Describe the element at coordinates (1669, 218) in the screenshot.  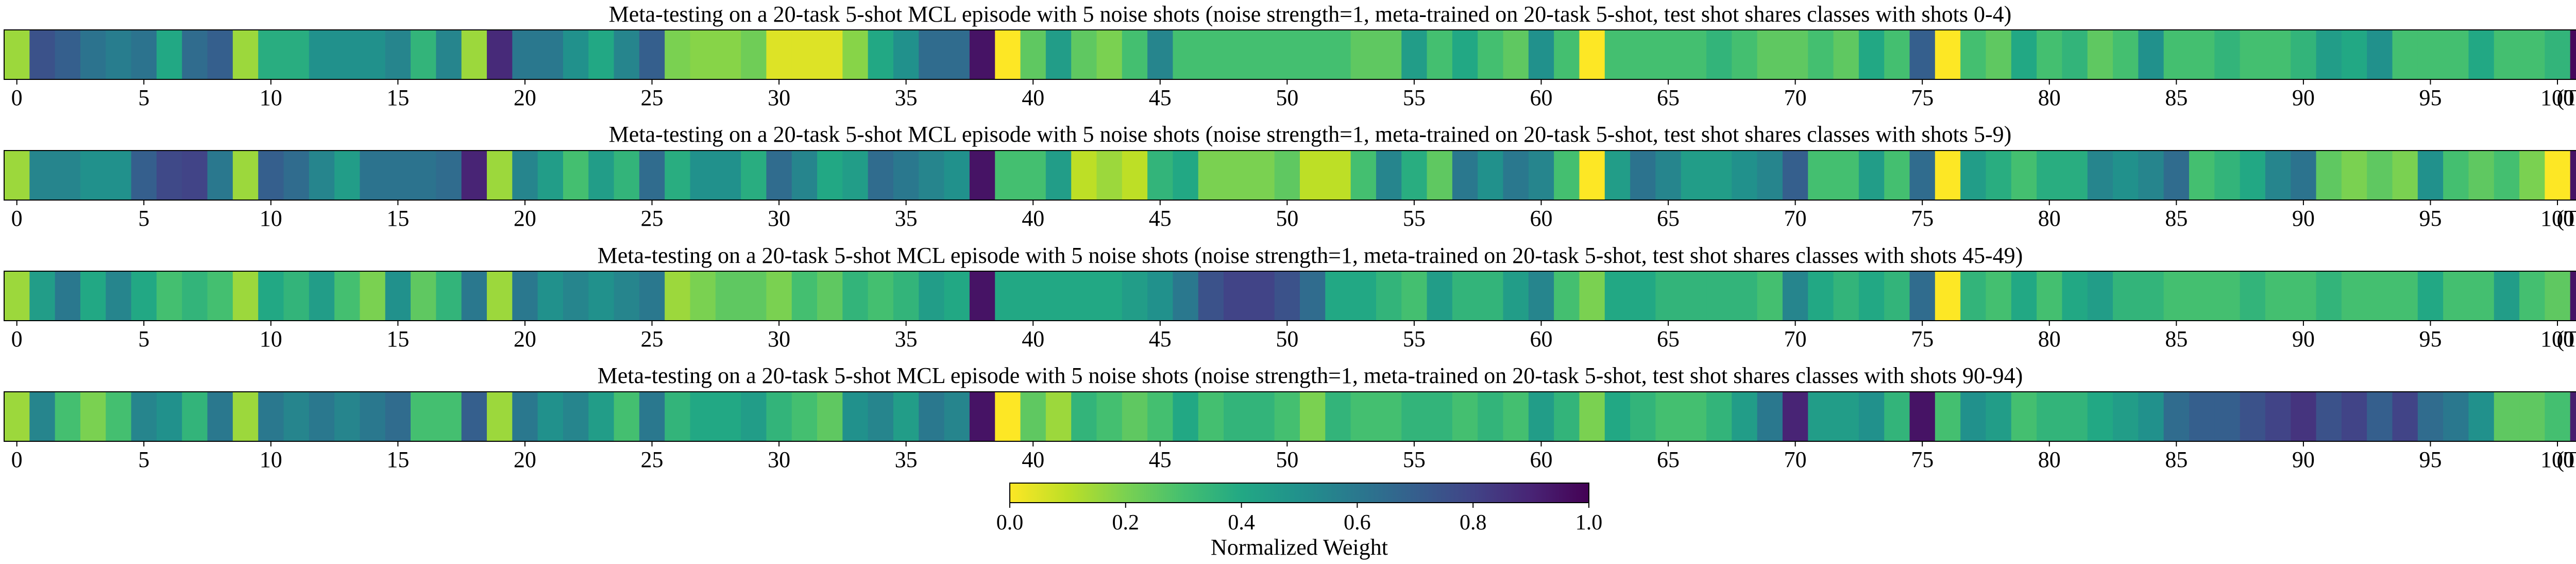
I see `row-2-tick-label-65: 65` at that location.